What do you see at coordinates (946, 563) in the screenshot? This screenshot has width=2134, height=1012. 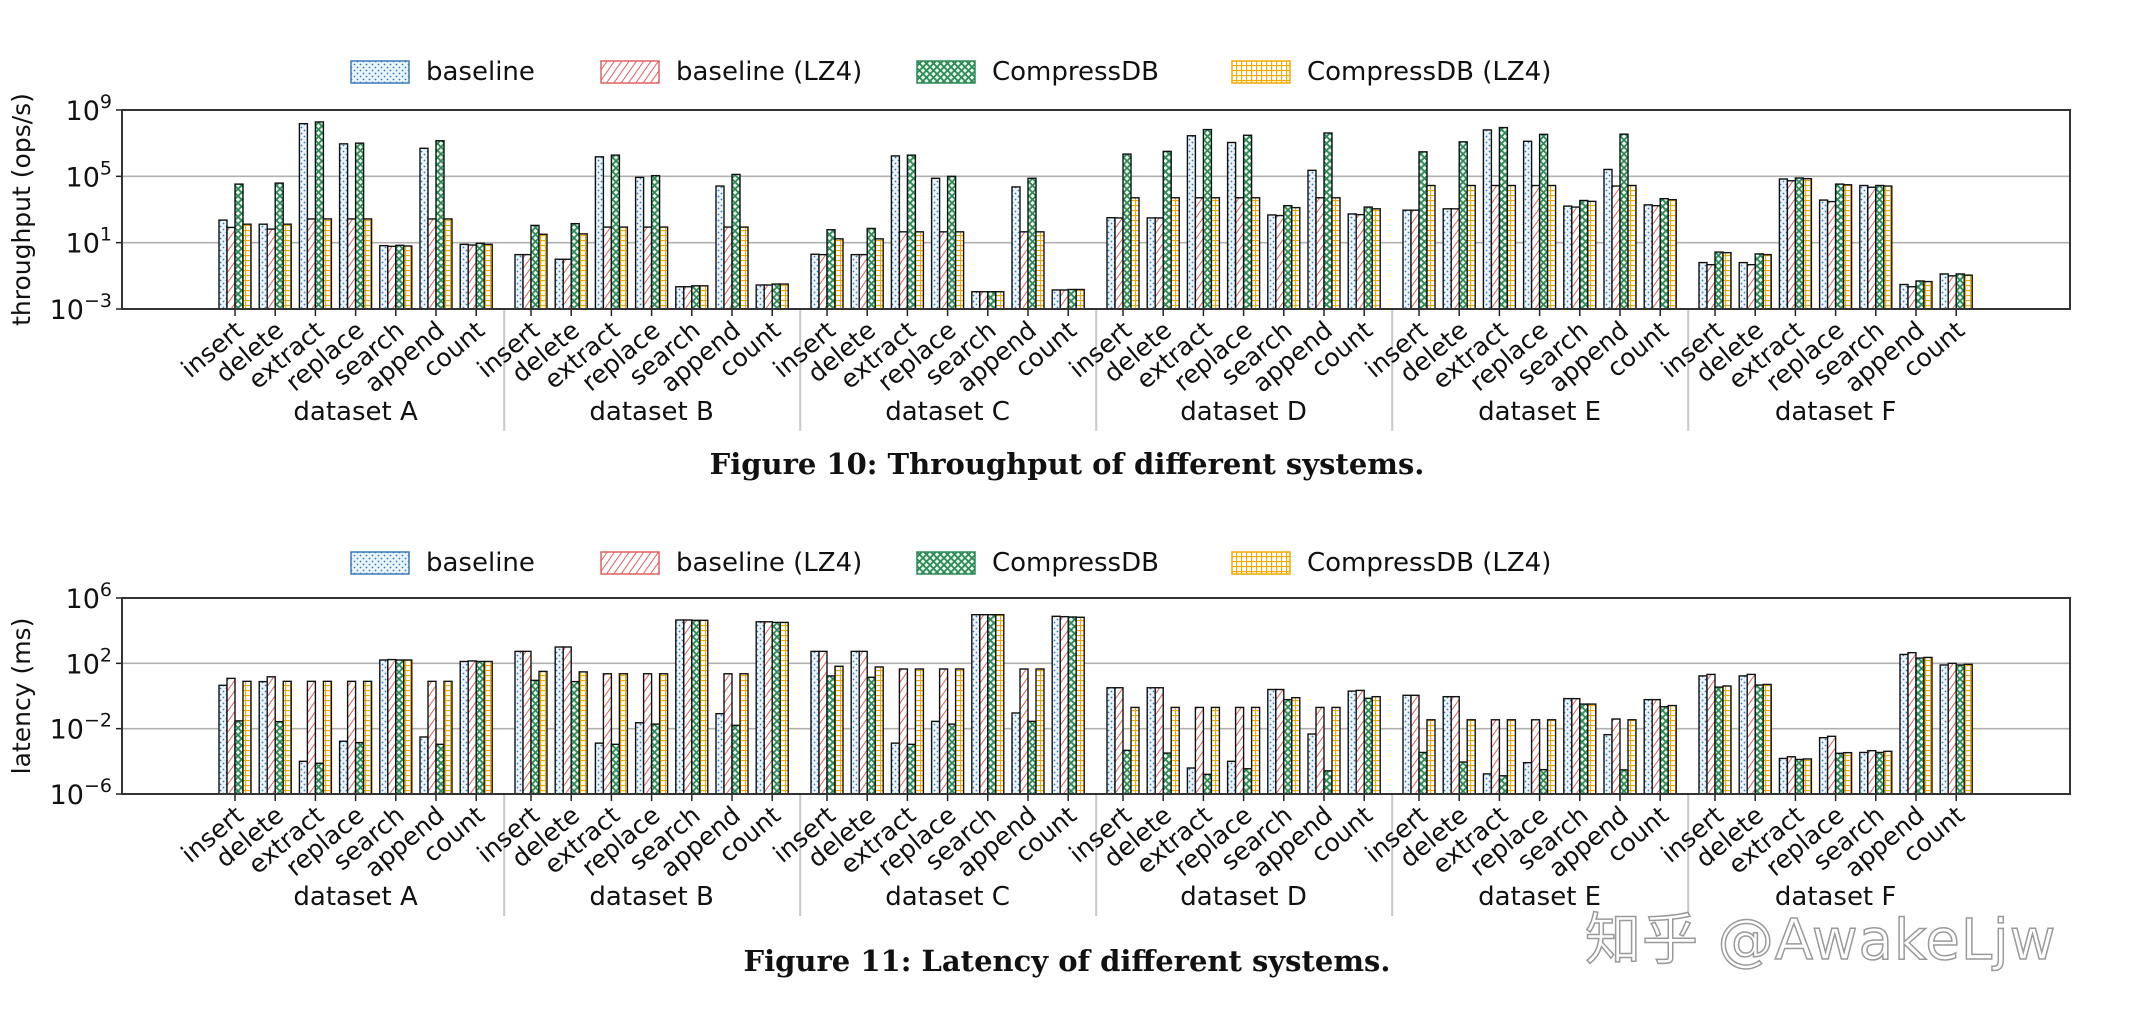 I see `legend-swatch-crosshatch-icon` at bounding box center [946, 563].